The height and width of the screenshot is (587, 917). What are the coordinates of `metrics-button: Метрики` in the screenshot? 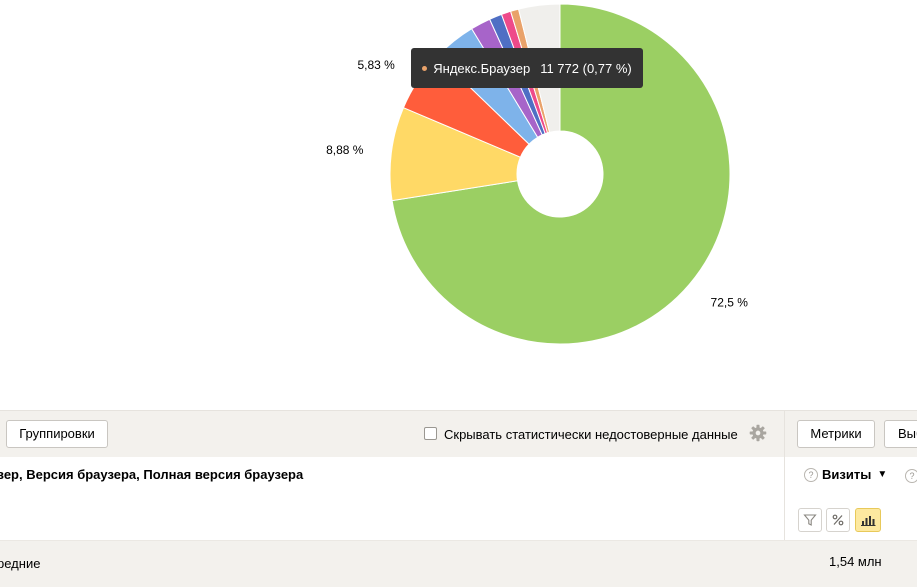 It's located at (836, 434).